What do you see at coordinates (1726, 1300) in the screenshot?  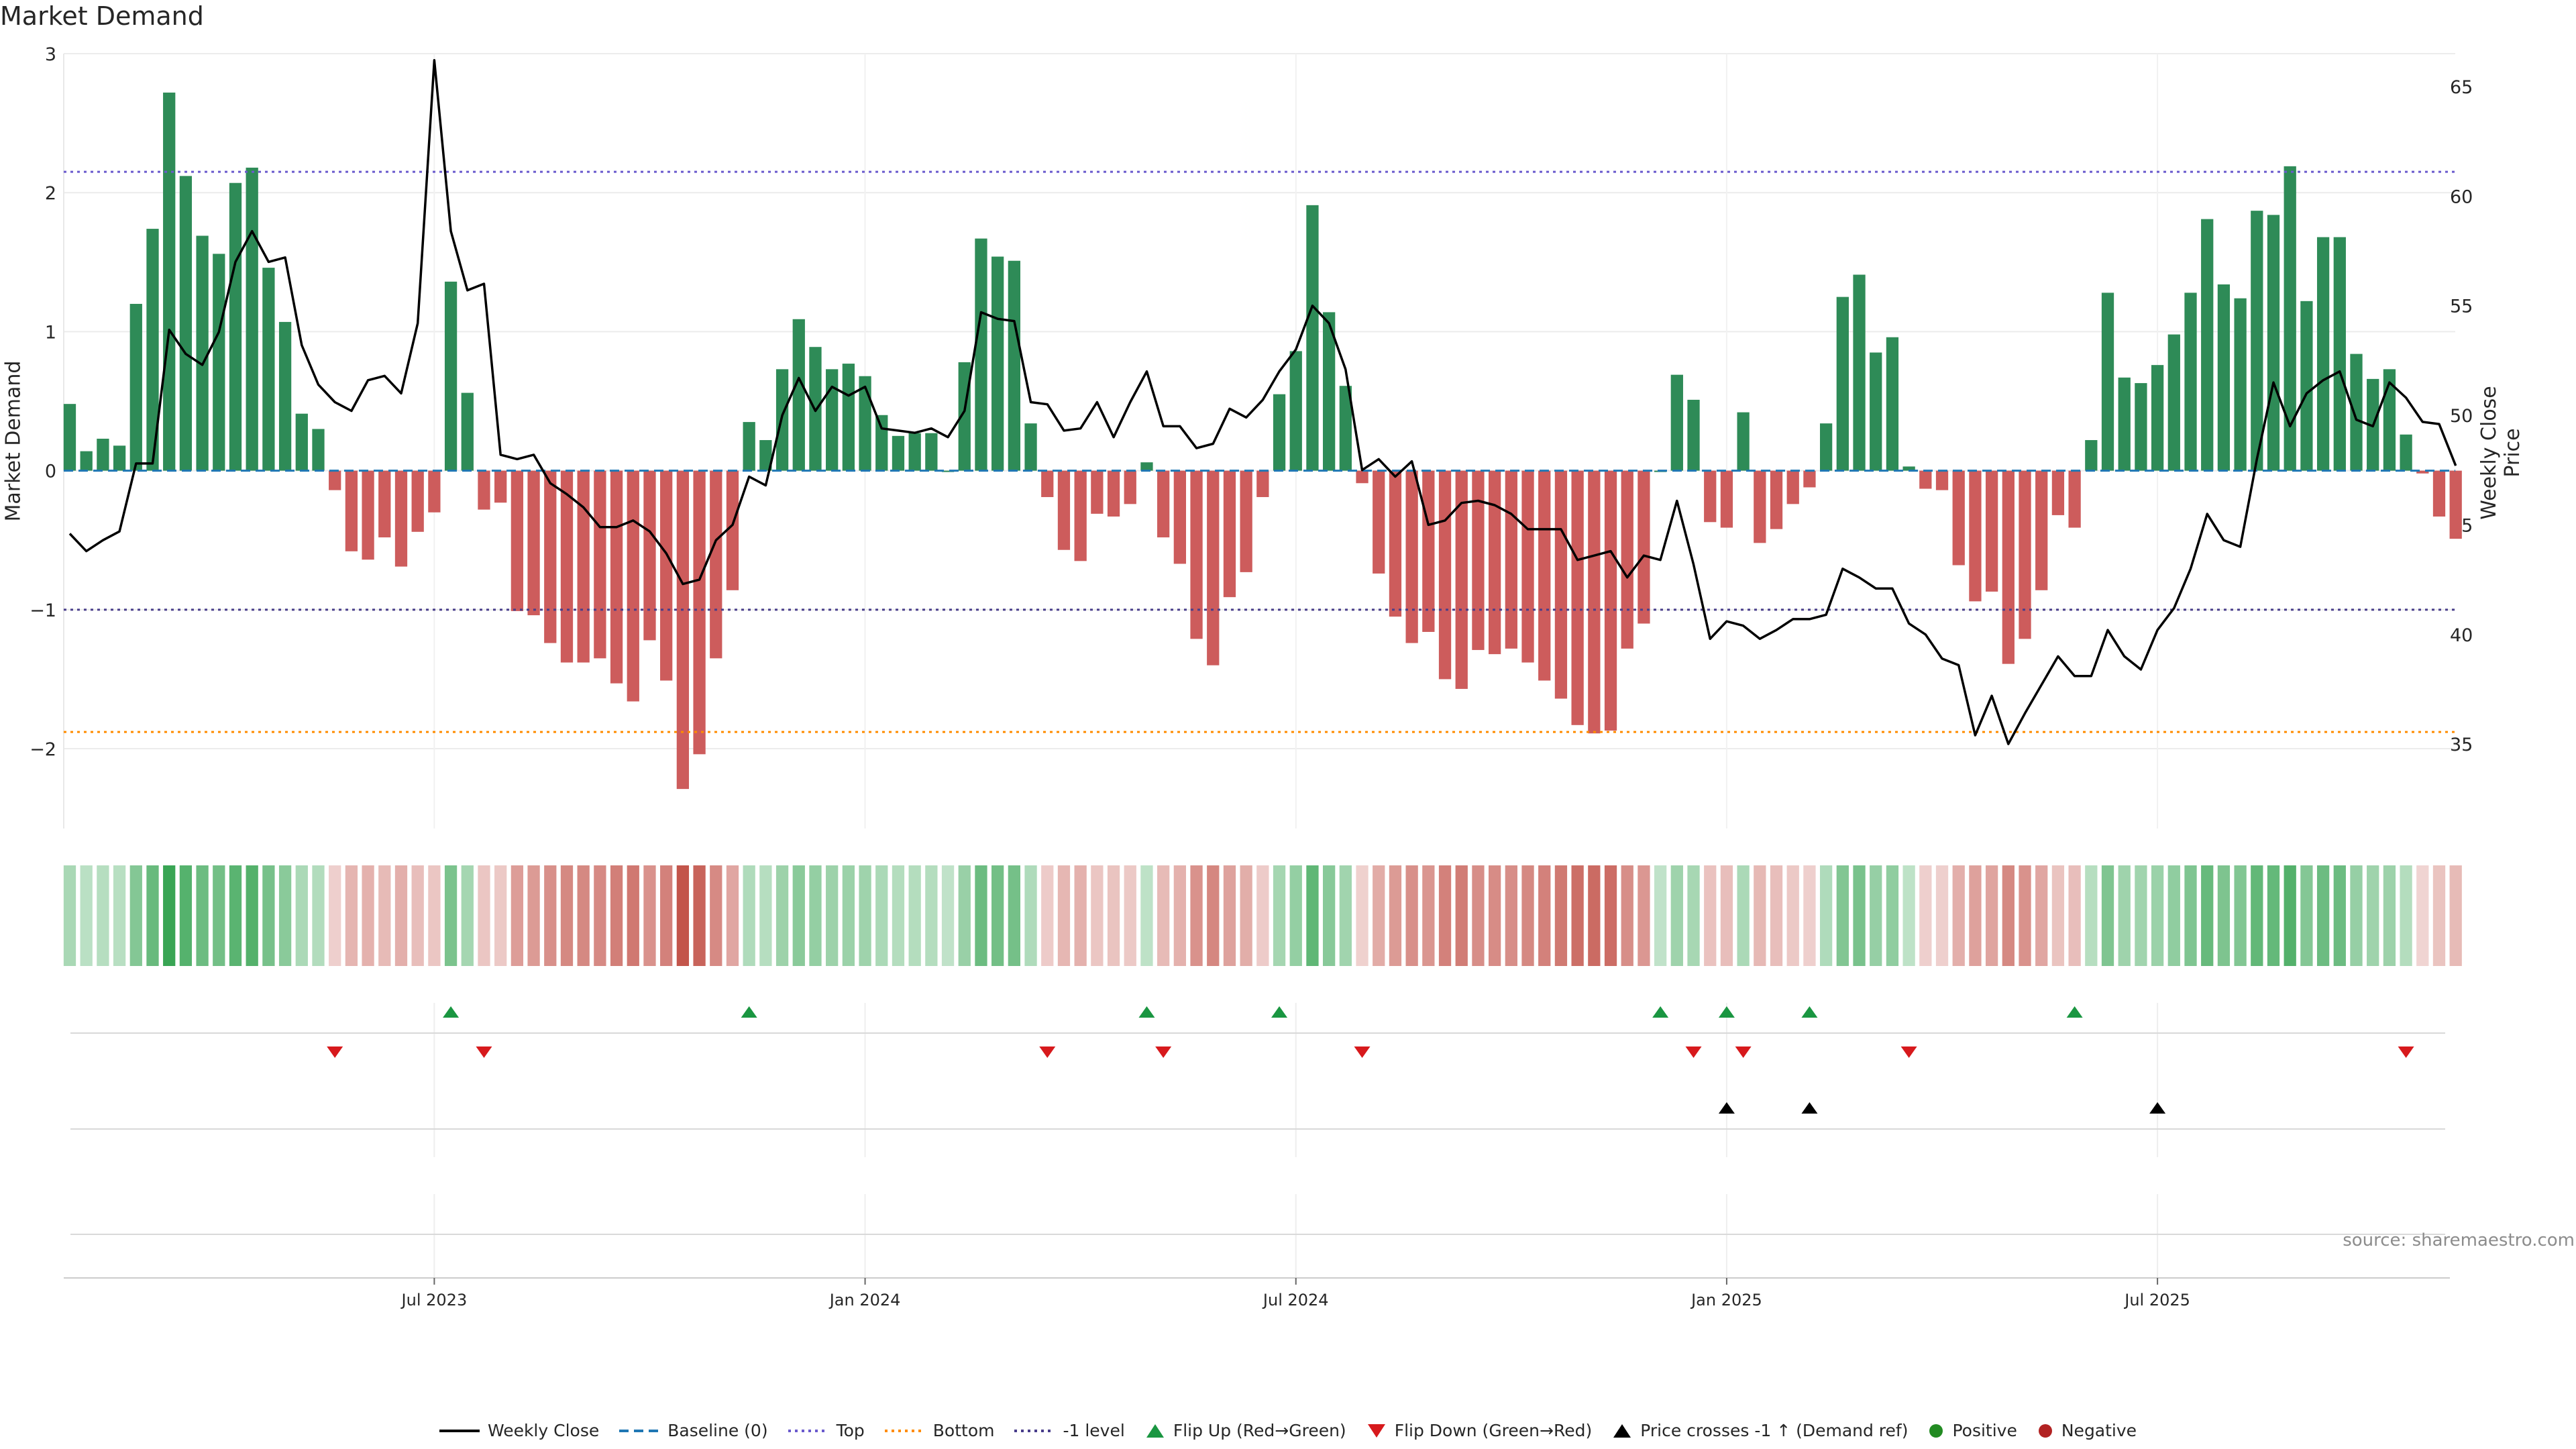 I see `x-tick-label: Jan 2025` at bounding box center [1726, 1300].